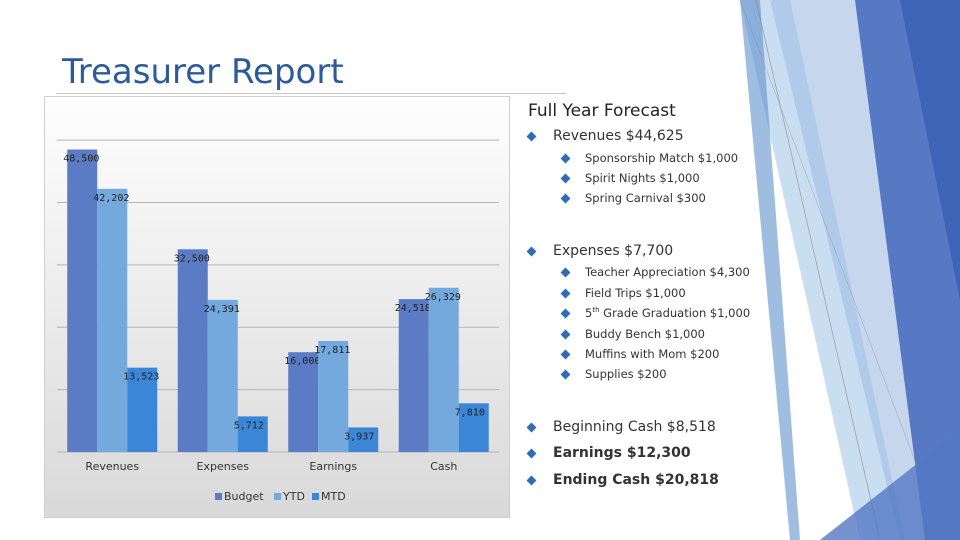  What do you see at coordinates (608, 453) in the screenshot?
I see `earnings-item: Earnings $12,300` at bounding box center [608, 453].